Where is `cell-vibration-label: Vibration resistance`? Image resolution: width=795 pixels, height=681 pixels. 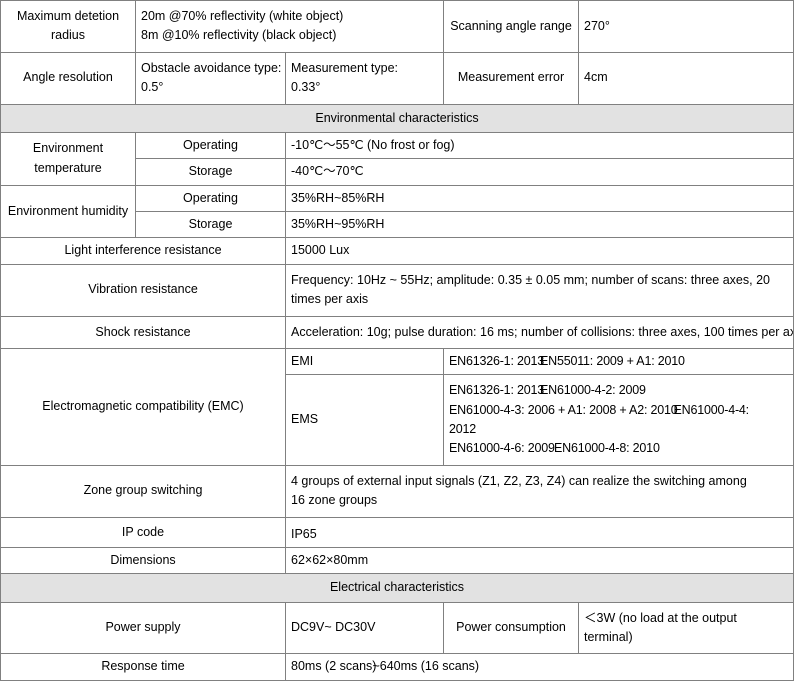 cell-vibration-label: Vibration resistance is located at coordinates (143, 290).